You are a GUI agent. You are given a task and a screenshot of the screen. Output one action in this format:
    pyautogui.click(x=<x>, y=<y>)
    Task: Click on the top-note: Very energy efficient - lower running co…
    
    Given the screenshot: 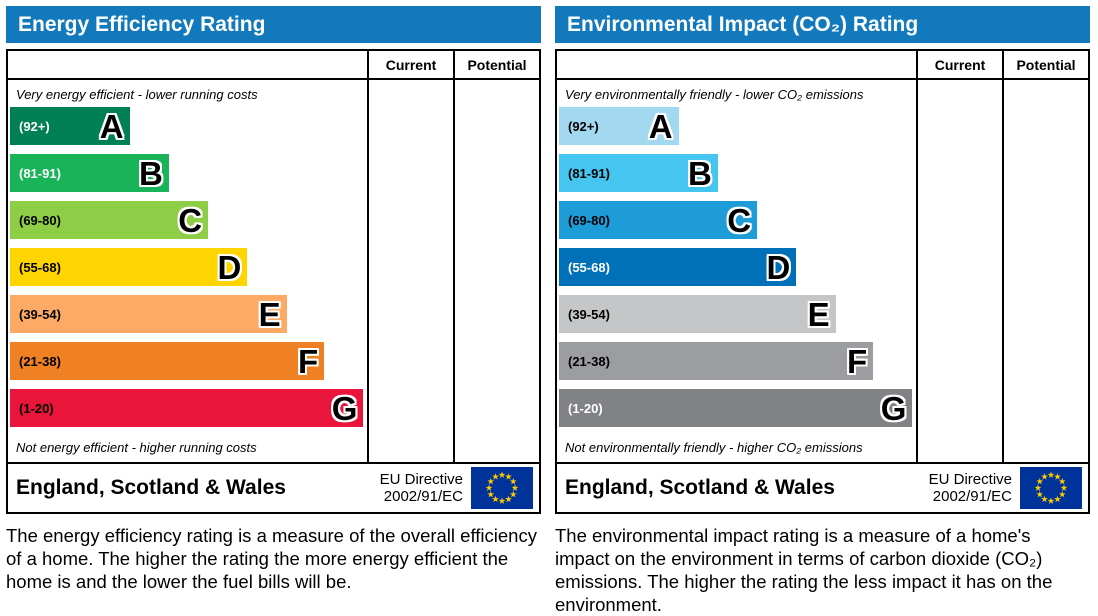 What is the action you would take?
    pyautogui.click(x=137, y=94)
    